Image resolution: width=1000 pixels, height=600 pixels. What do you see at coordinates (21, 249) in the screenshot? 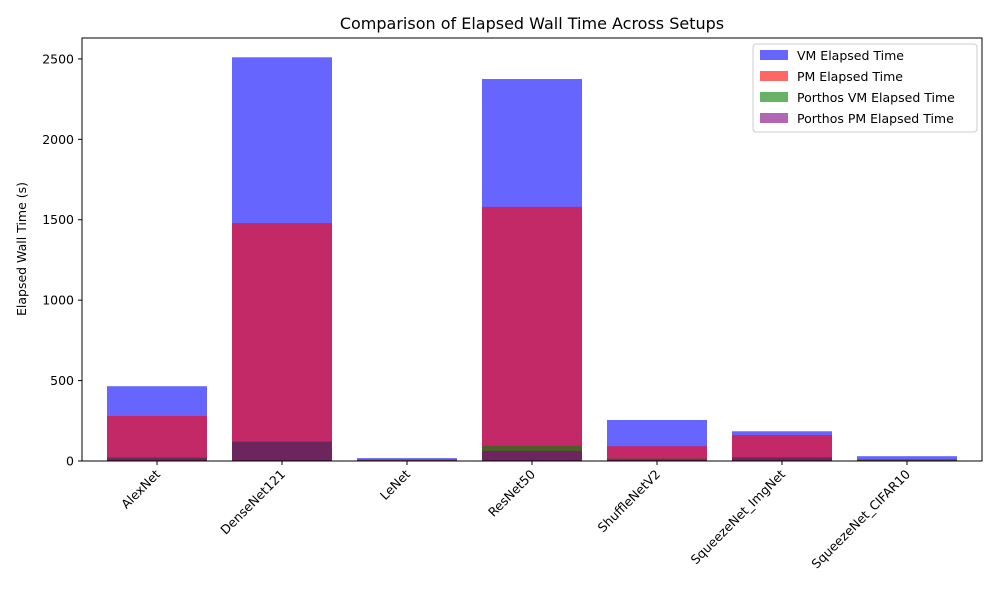
I see `y-axis-label: Elapsed Wall Time (s)` at bounding box center [21, 249].